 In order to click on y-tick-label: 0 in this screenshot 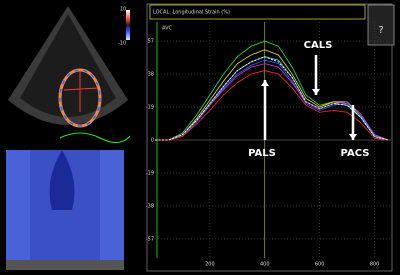, I will do `click(152, 141)`.